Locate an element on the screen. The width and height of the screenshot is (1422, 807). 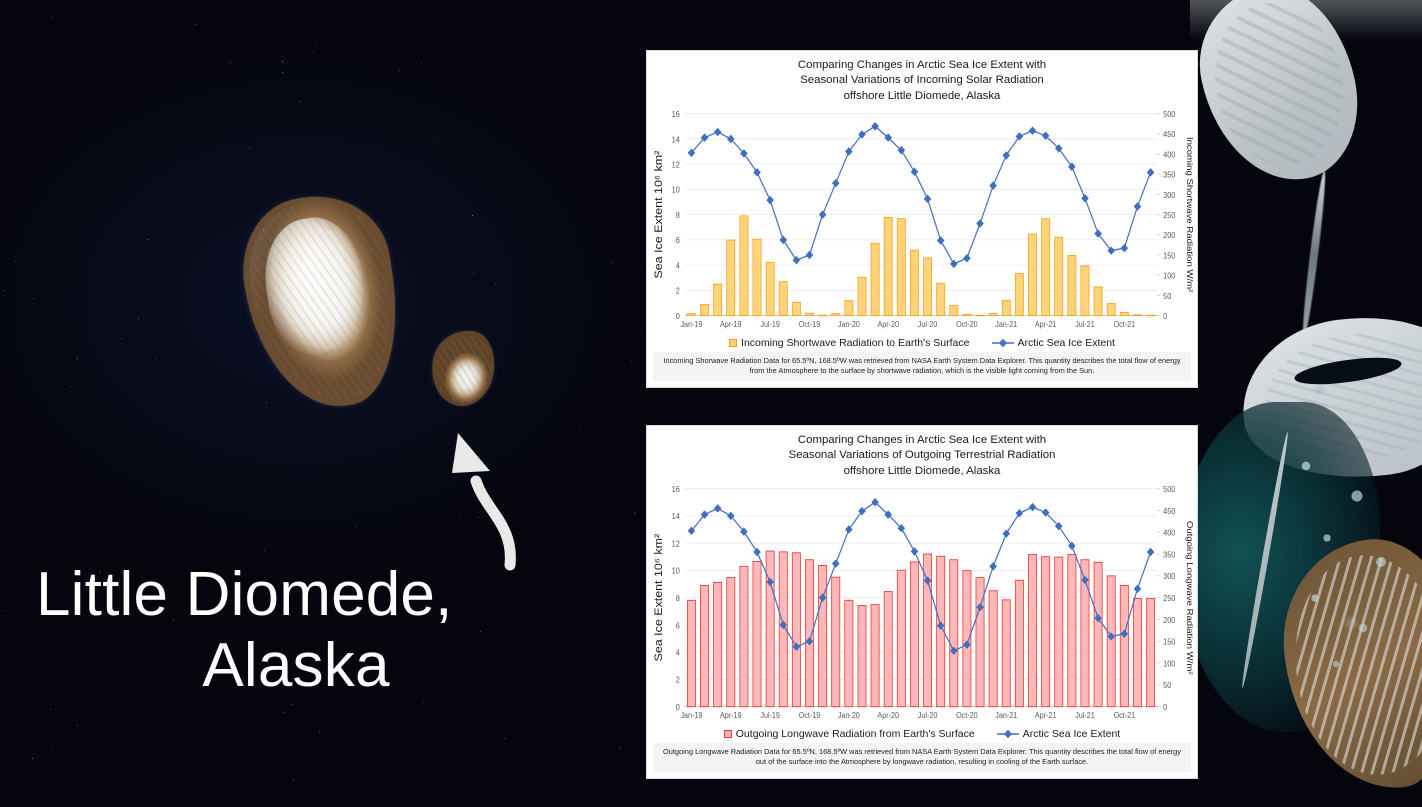
svg-text: 150 is located at coordinates (1169, 641).